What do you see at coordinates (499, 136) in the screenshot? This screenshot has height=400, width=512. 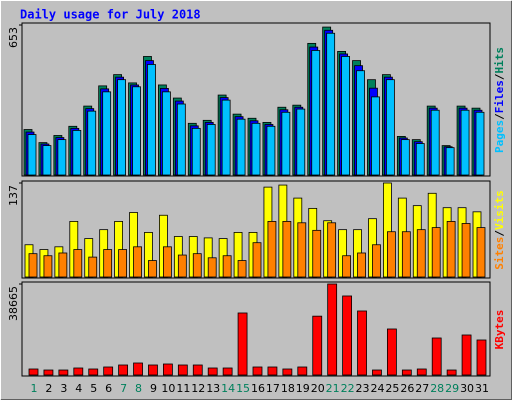 I see `legend-entry: Pages` at bounding box center [499, 136].